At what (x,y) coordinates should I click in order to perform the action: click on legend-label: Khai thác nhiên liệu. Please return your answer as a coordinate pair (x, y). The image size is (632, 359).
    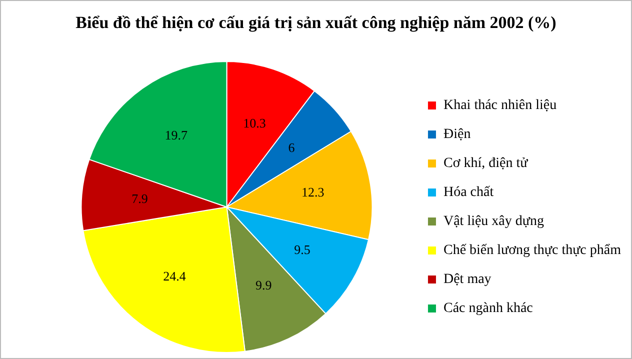
    Looking at the image, I should click on (500, 106).